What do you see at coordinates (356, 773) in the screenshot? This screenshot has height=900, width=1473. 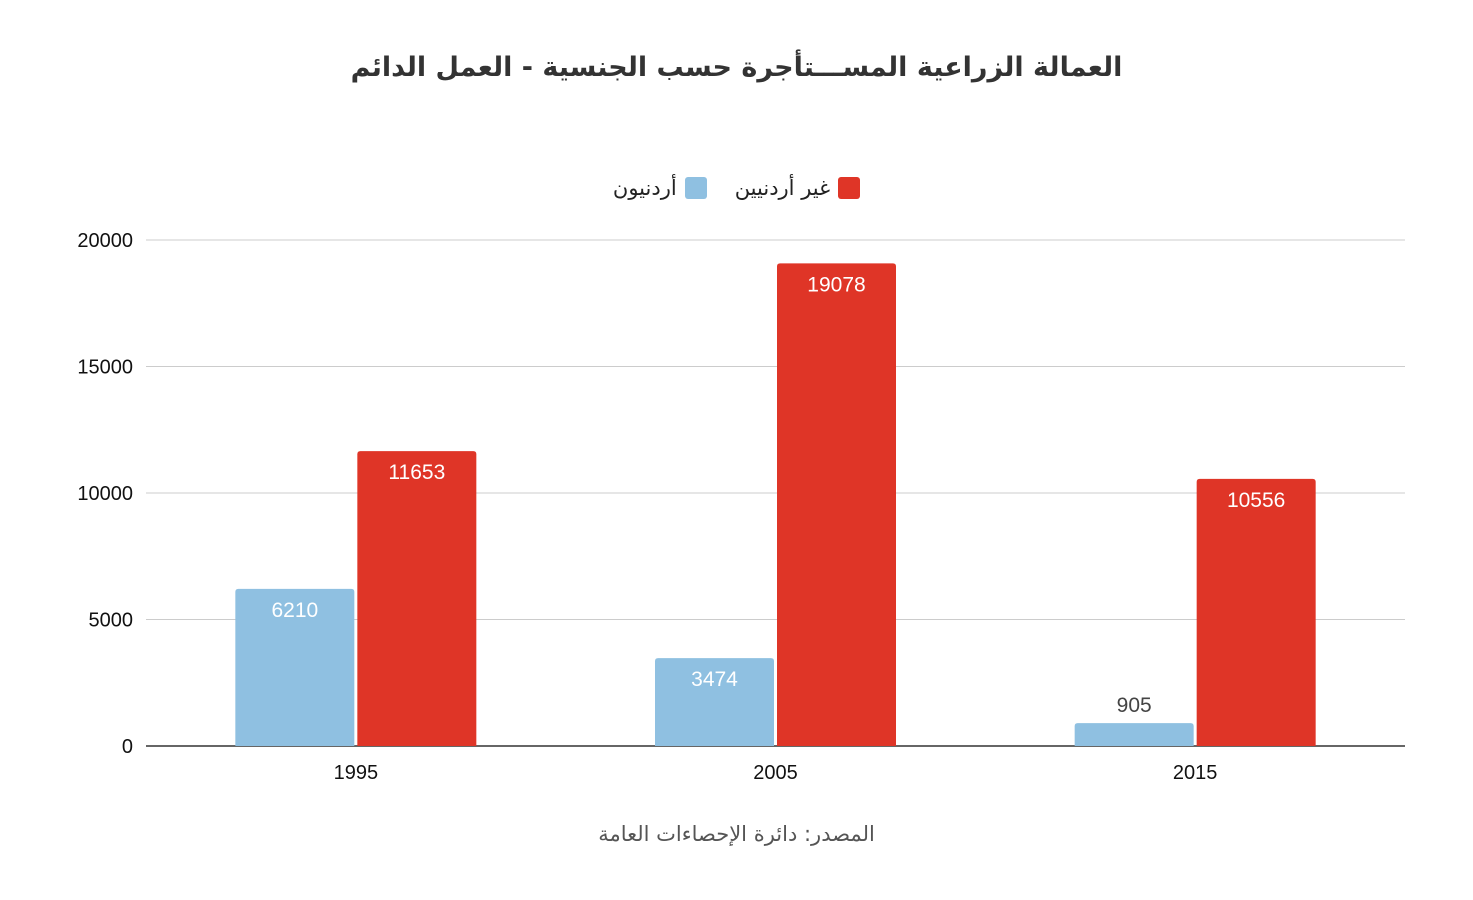 I see `x-tick-label: 1995` at bounding box center [356, 773].